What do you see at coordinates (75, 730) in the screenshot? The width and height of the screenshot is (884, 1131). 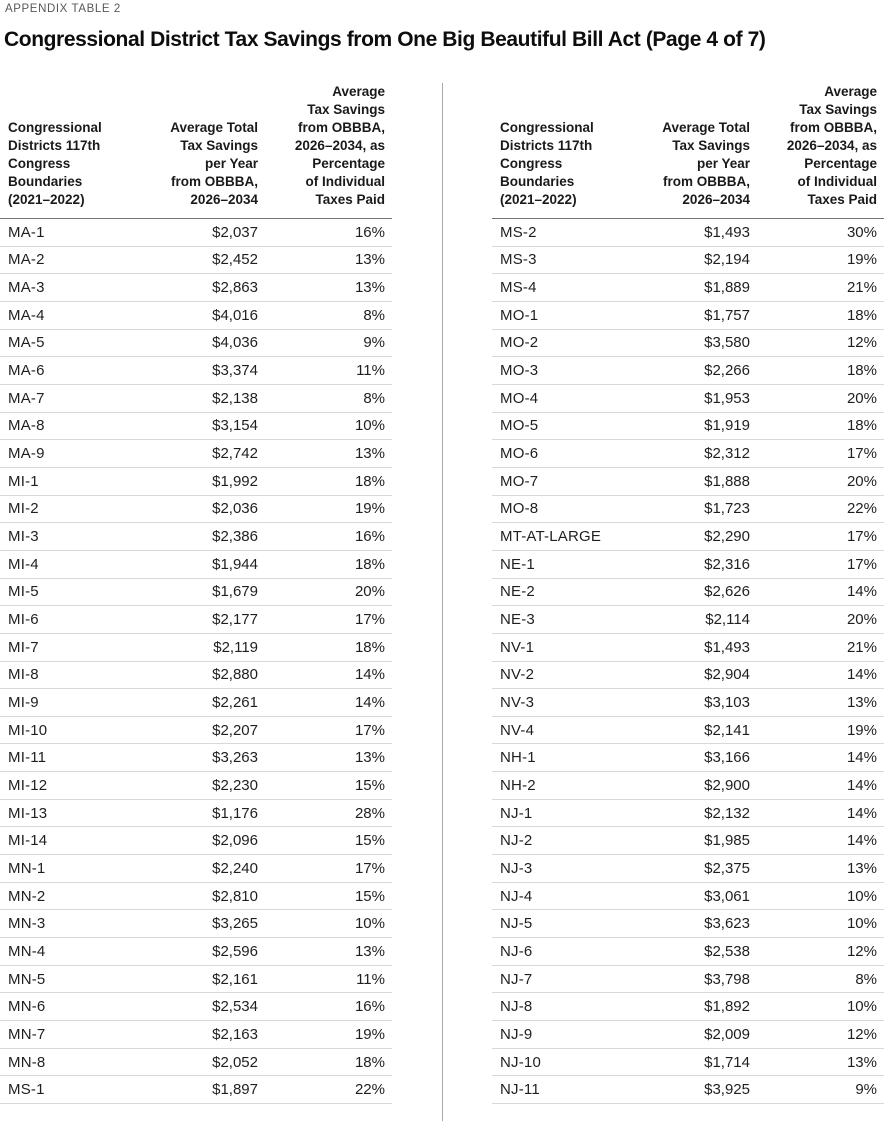 I see `district-cell: MI-10` at bounding box center [75, 730].